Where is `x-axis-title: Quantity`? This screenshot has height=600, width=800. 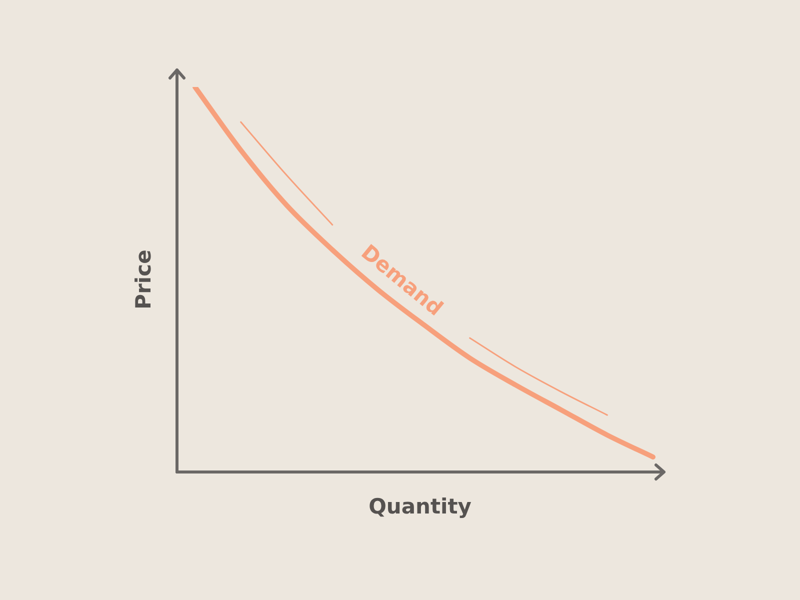 x-axis-title: Quantity is located at coordinates (420, 506).